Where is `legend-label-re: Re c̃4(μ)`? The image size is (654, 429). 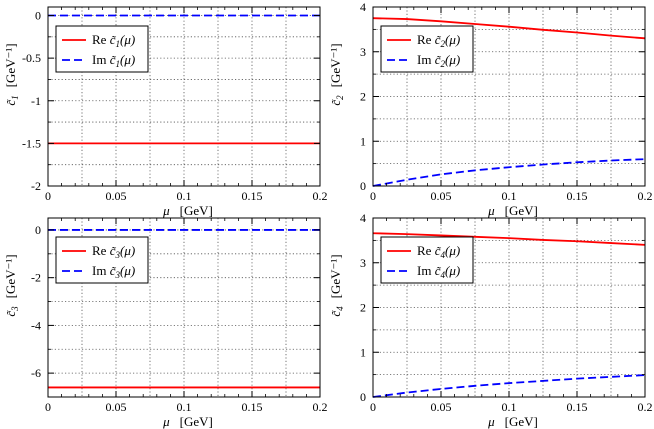 legend-label-re: Re c̃4(μ) is located at coordinates (438, 251).